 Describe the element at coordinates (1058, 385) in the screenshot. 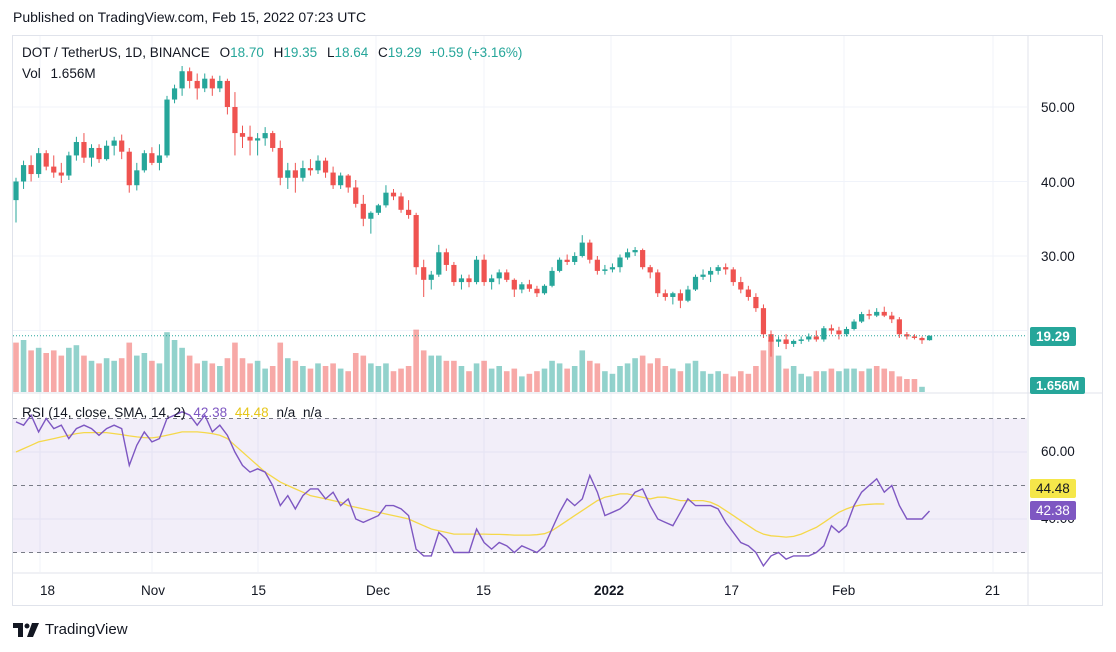

I see `volume-tag: 1.656M` at that location.